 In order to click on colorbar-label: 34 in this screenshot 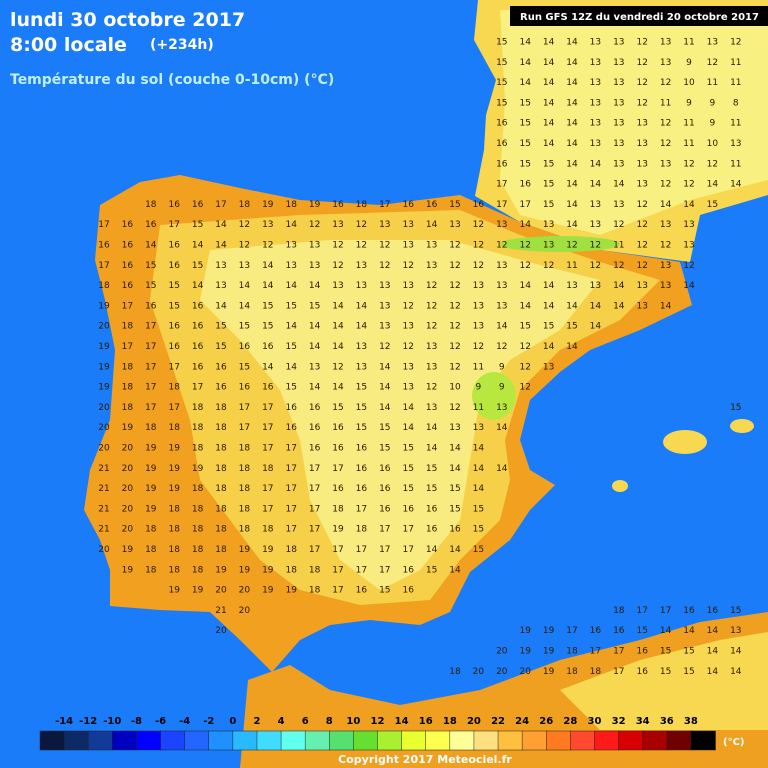, I will do `click(643, 721)`.